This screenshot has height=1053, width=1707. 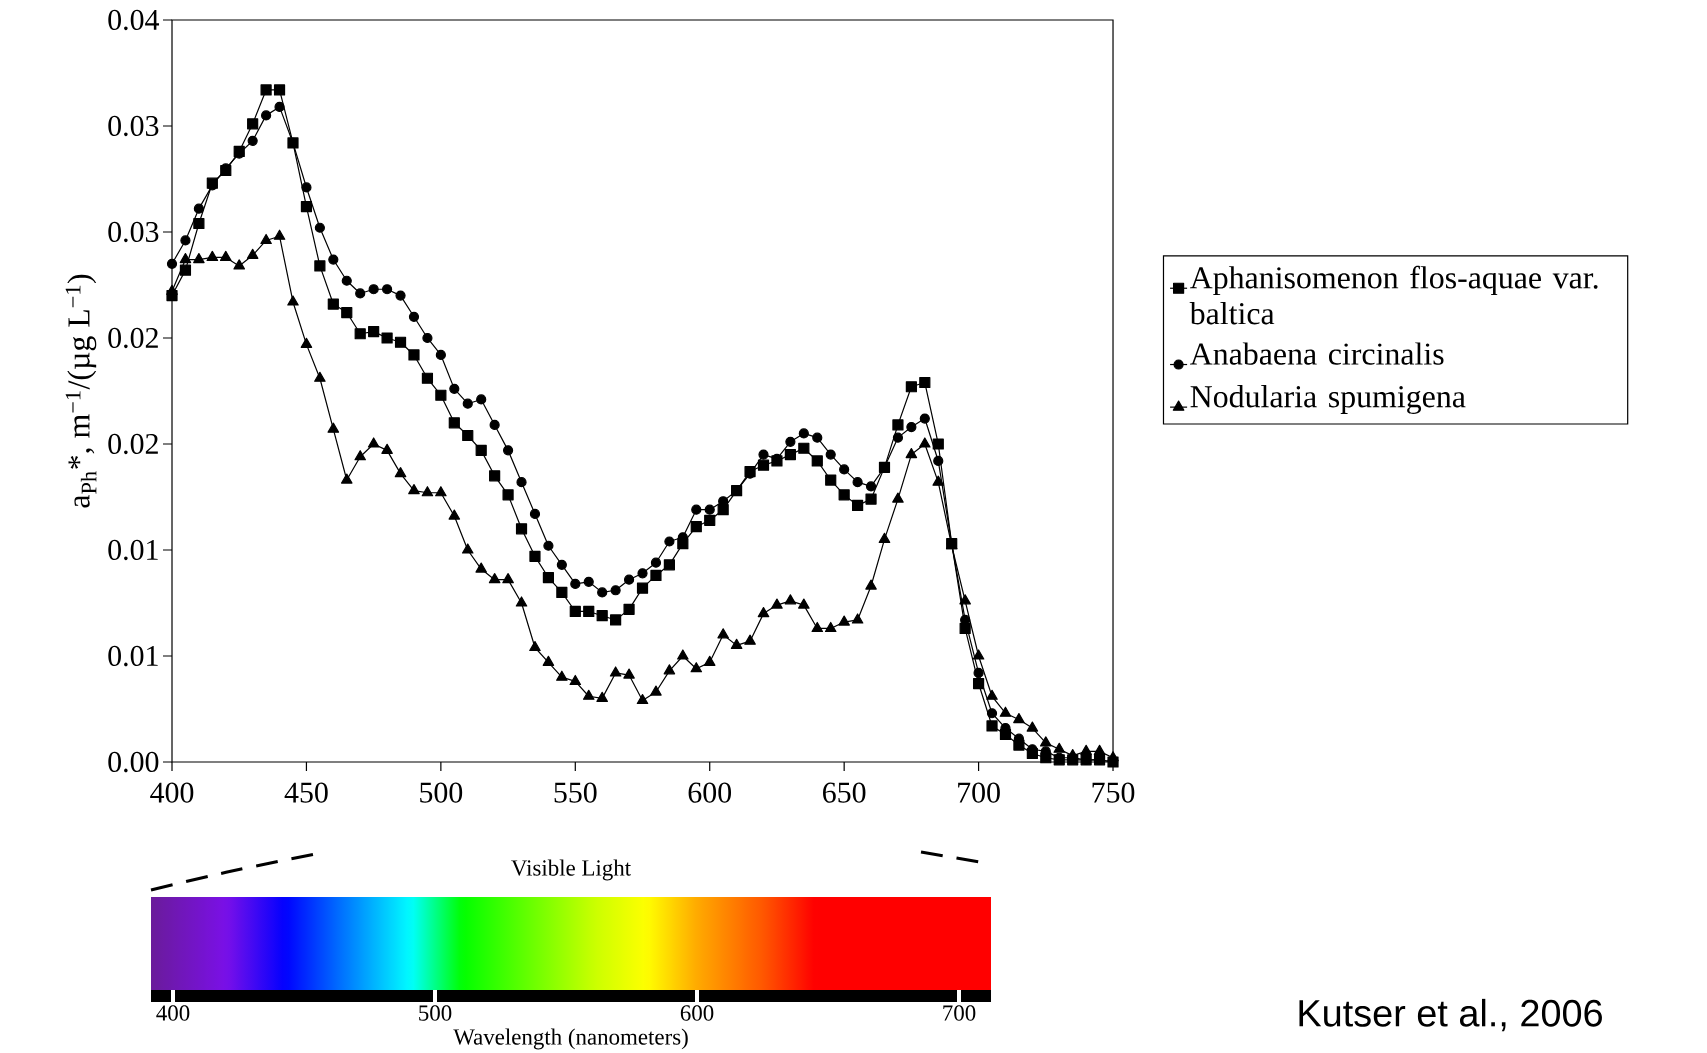 What do you see at coordinates (1317, 353) in the screenshot?
I see `legend-label: Anabaena circinalis` at bounding box center [1317, 353].